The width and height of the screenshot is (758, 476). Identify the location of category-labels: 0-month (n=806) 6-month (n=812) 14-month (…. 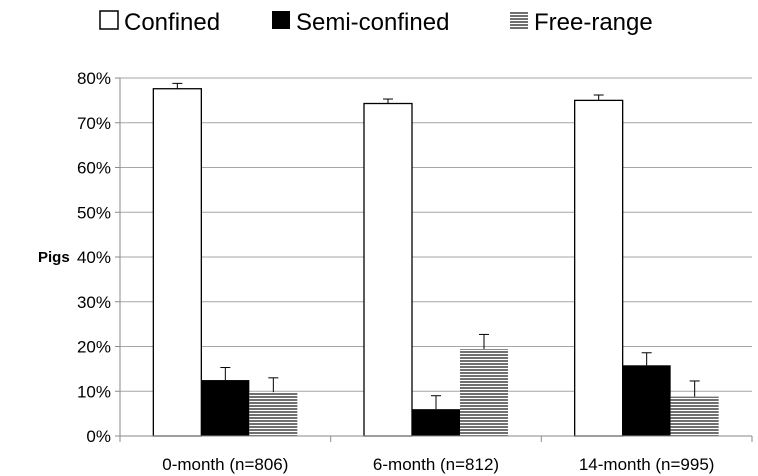
(438, 464).